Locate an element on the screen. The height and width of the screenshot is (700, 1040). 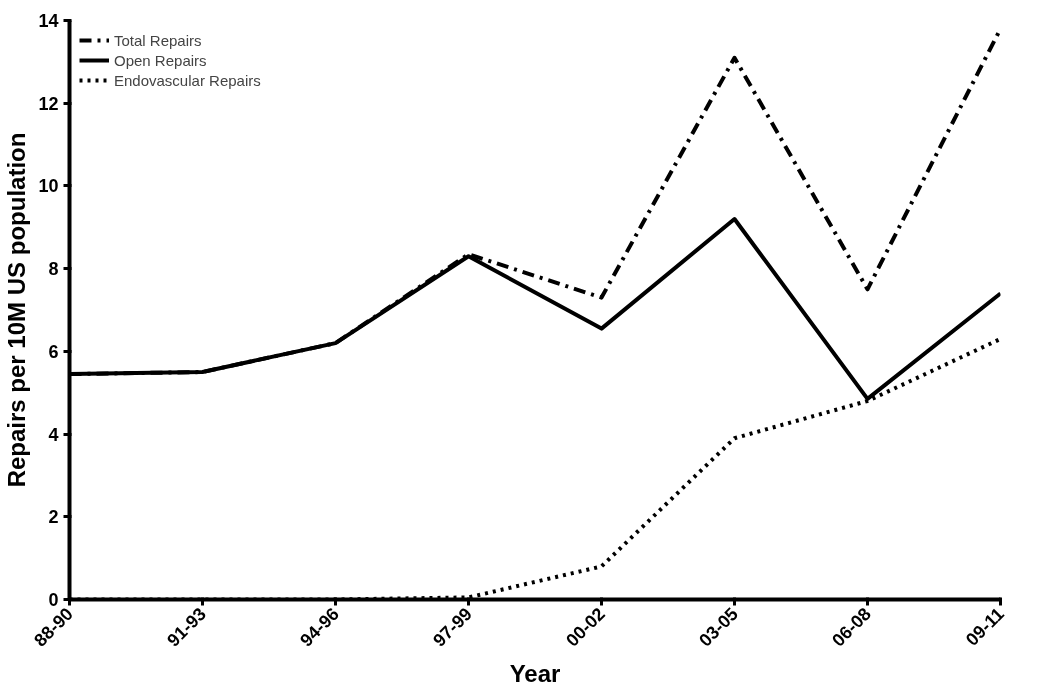
y-tick-label: 2 is located at coordinates (53, 517).